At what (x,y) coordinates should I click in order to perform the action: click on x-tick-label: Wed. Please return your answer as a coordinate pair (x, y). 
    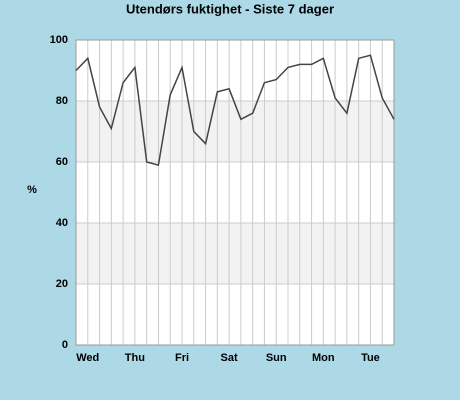
    Looking at the image, I should click on (87, 358).